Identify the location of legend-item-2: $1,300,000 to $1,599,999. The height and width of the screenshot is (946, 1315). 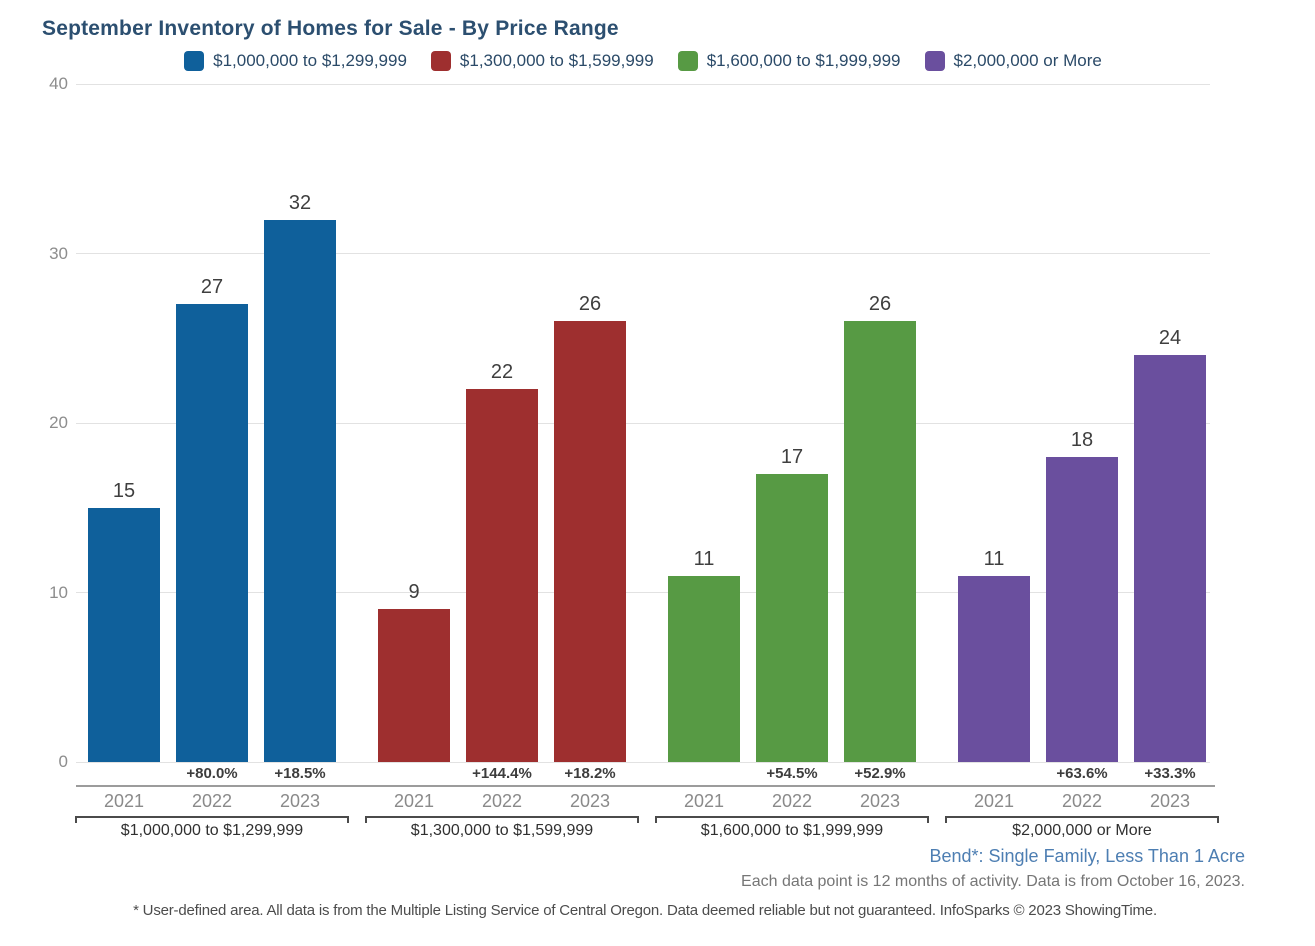
(542, 61).